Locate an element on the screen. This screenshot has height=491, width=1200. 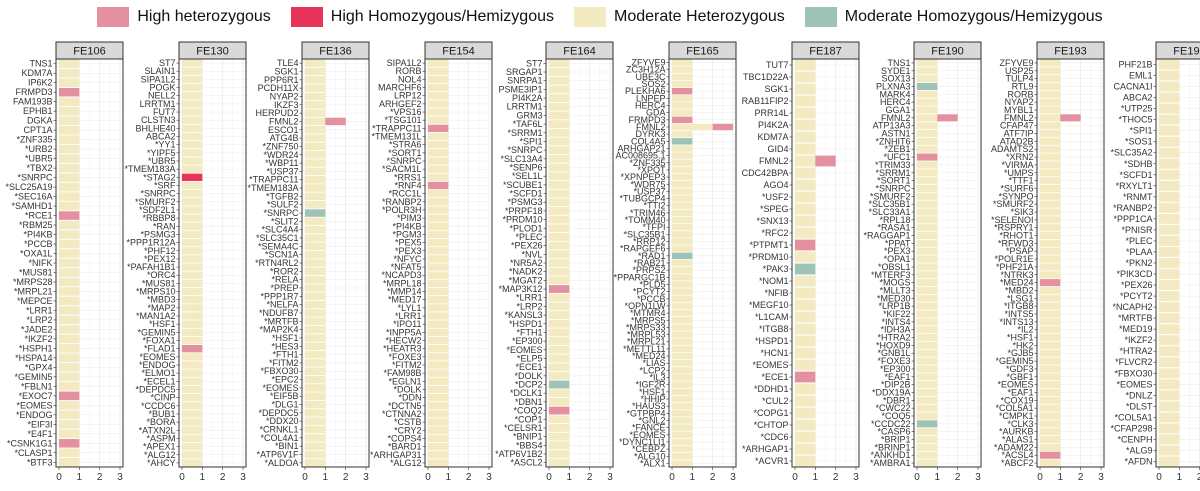
bar-mterf3 is located at coordinates (927, 275).